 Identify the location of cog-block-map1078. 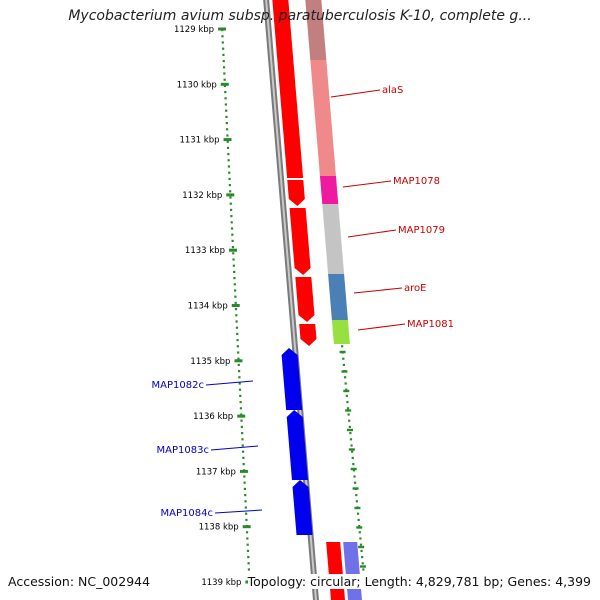
(329, 190).